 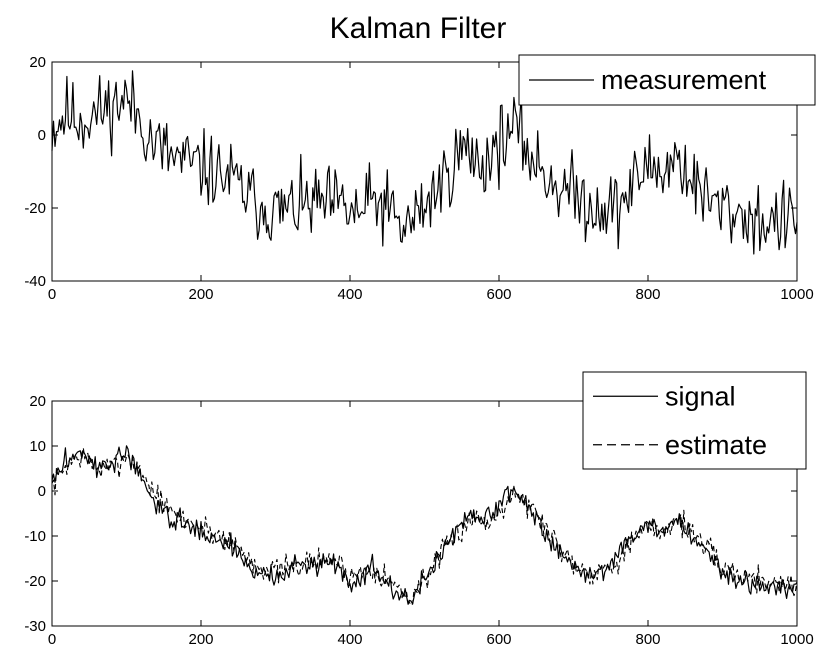 What do you see at coordinates (35, 536) in the screenshot?
I see `y-tick-label: -10` at bounding box center [35, 536].